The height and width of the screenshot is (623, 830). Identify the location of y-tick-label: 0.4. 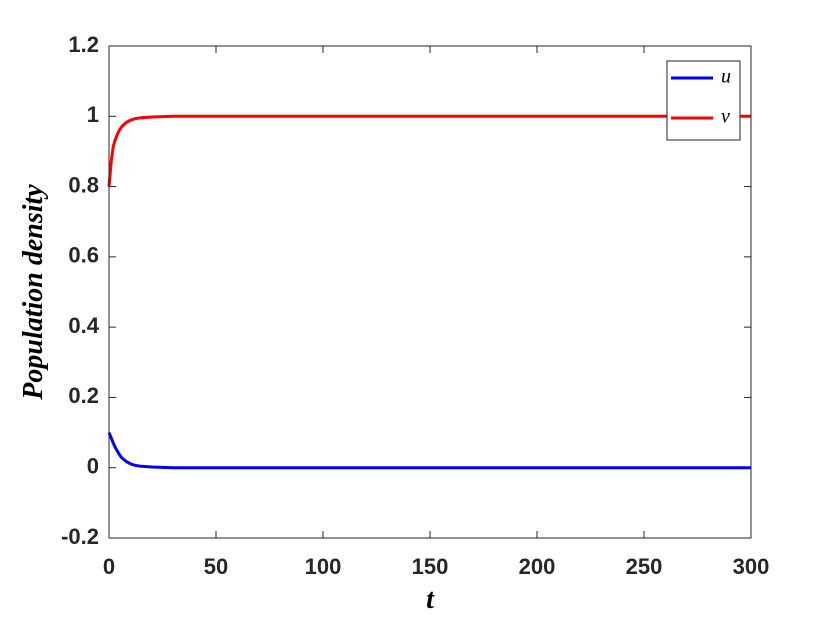
(83, 325).